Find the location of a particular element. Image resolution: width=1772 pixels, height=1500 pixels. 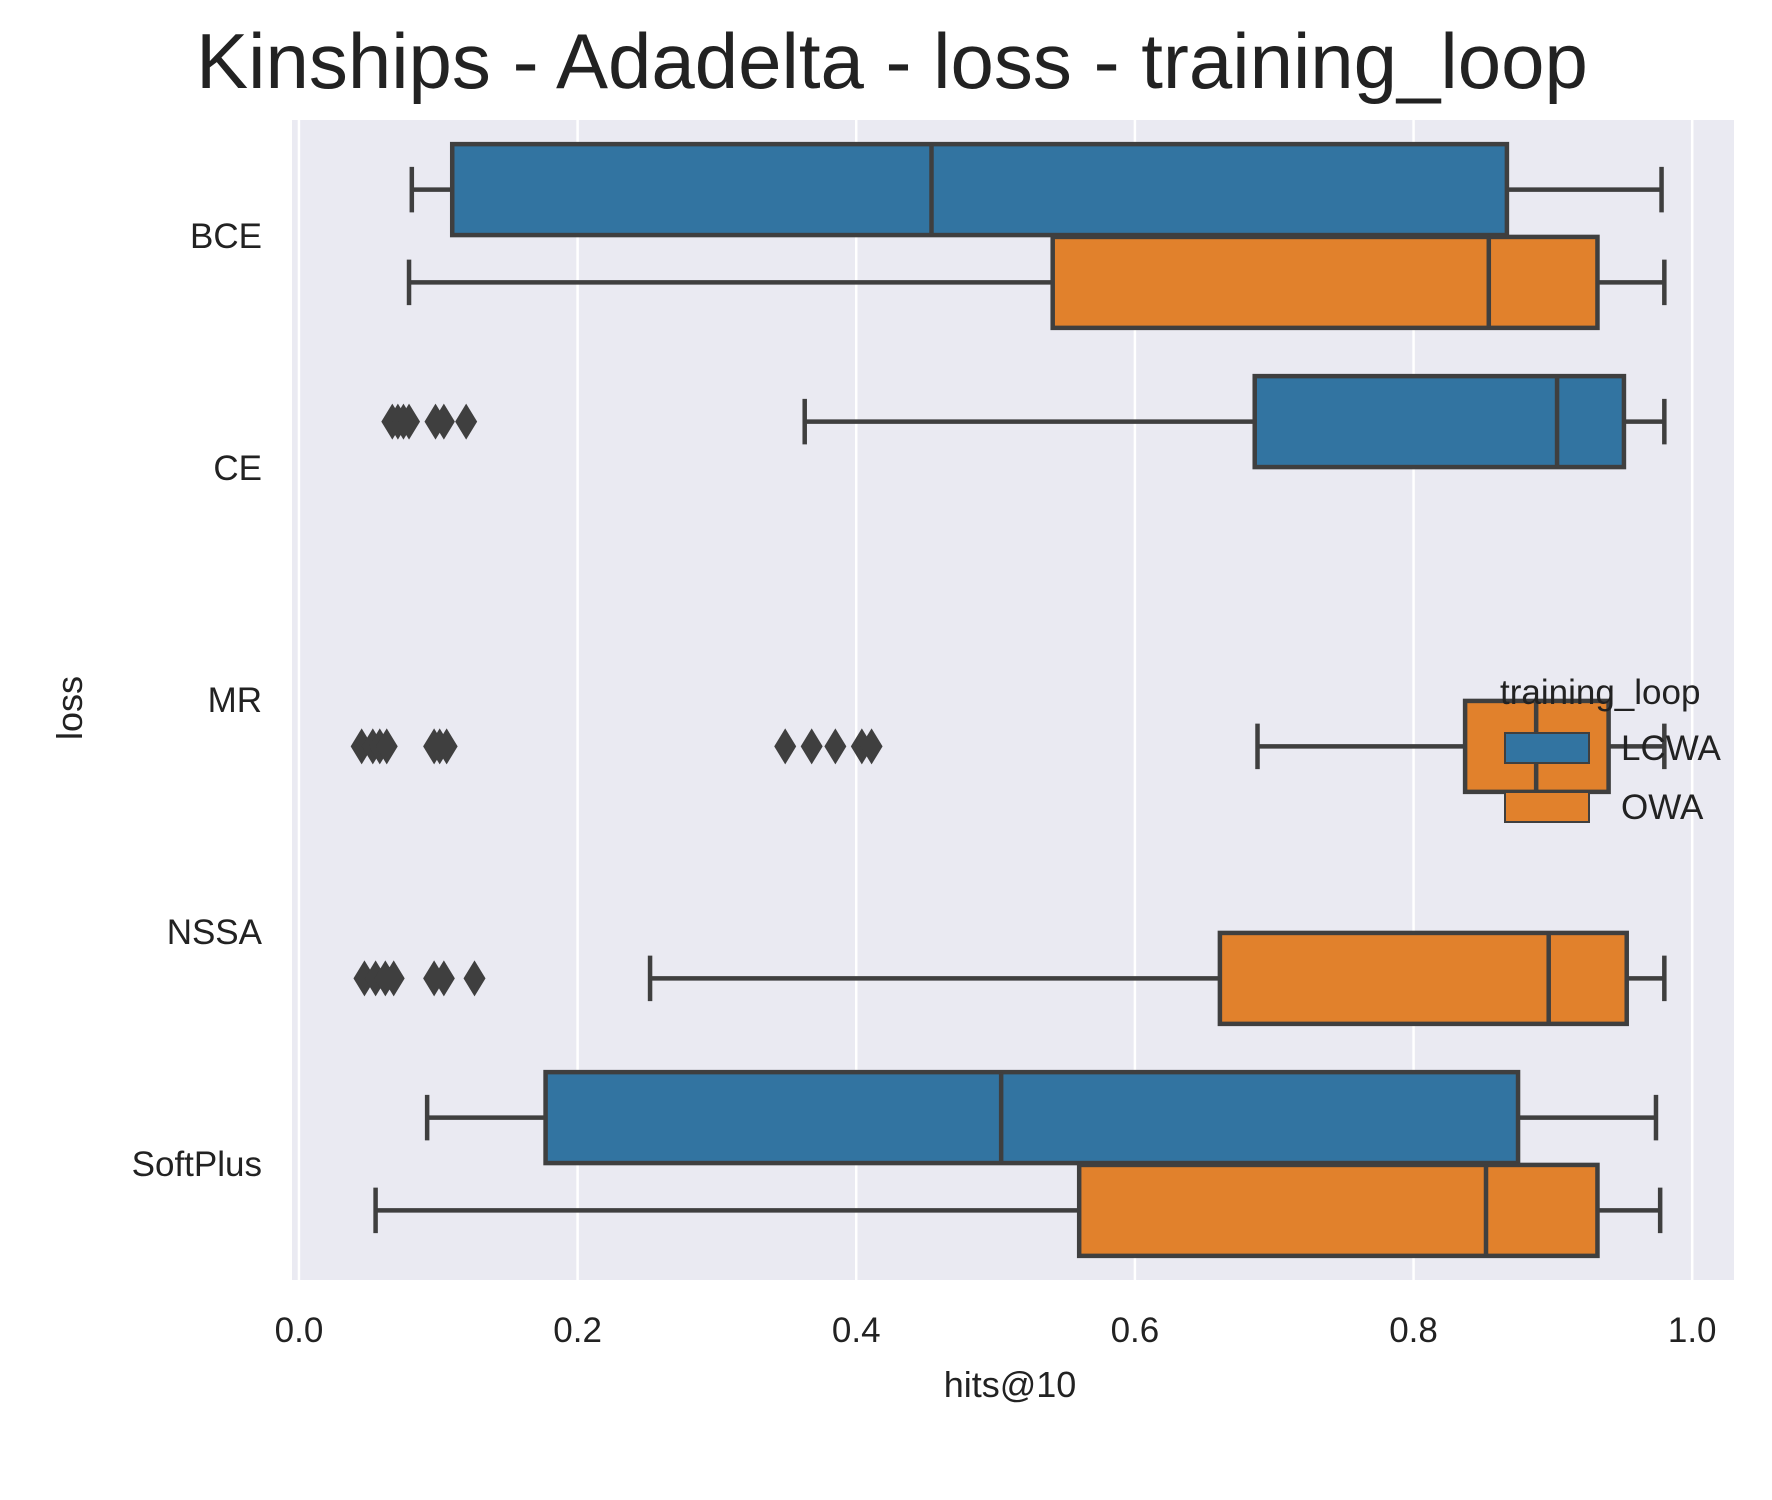

legend-label-lcwa: LCWA is located at coordinates (1671, 748).